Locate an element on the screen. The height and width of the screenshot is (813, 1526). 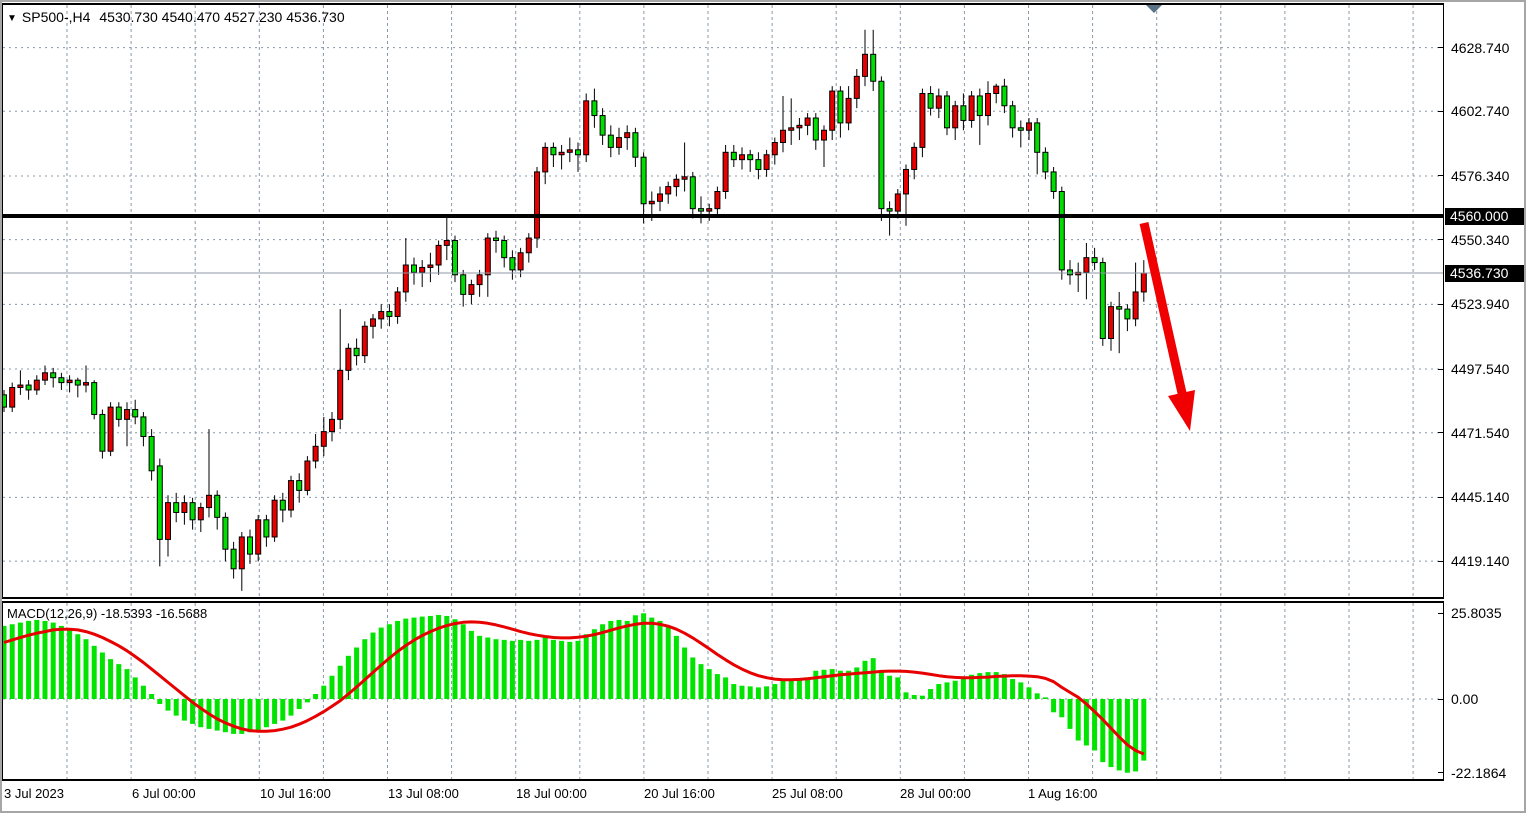
current-price-badge: 4536.730 is located at coordinates (1484, 273).